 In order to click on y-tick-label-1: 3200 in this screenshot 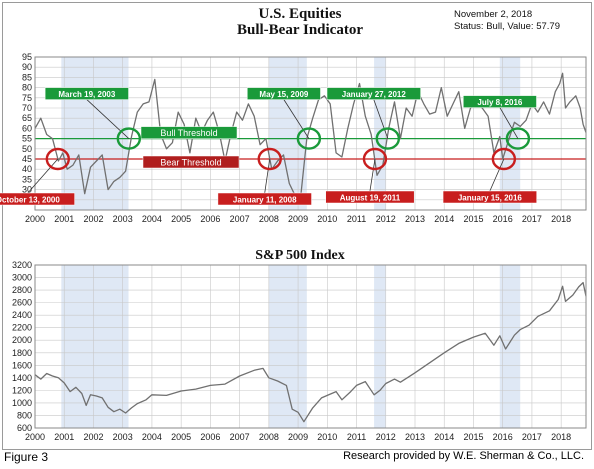, I will do `click(22, 265)`.